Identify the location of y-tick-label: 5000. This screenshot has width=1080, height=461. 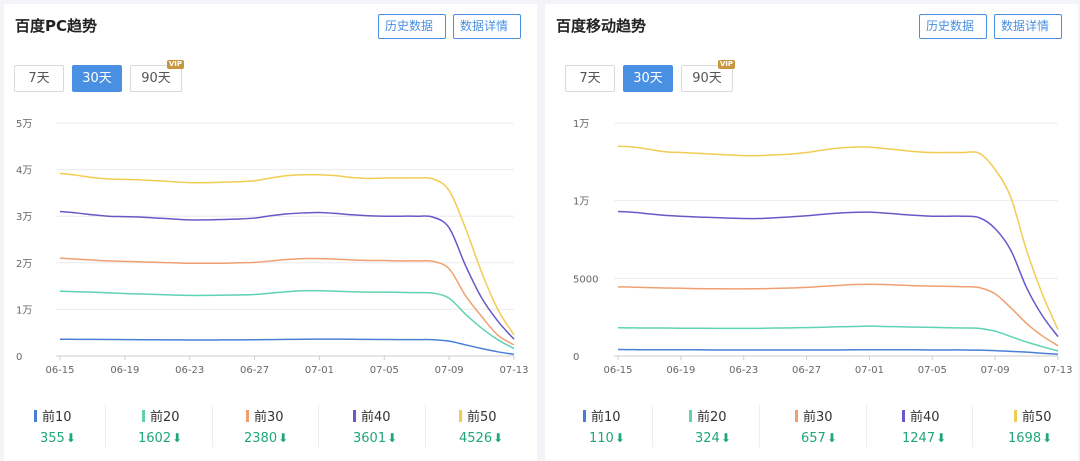
(585, 279).